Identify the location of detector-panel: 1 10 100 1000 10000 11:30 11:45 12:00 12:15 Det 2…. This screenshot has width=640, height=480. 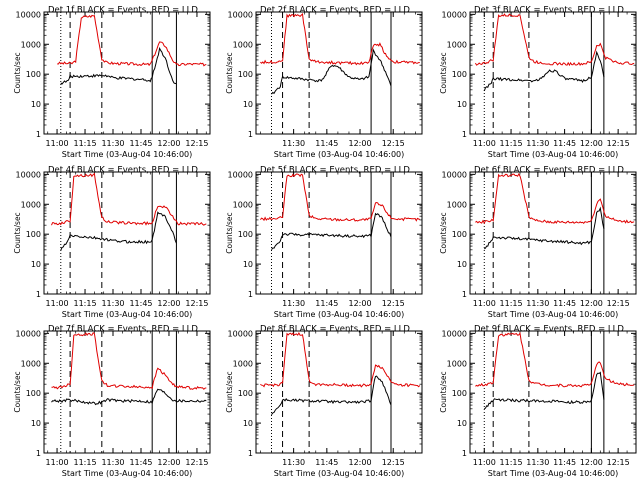
(324, 82).